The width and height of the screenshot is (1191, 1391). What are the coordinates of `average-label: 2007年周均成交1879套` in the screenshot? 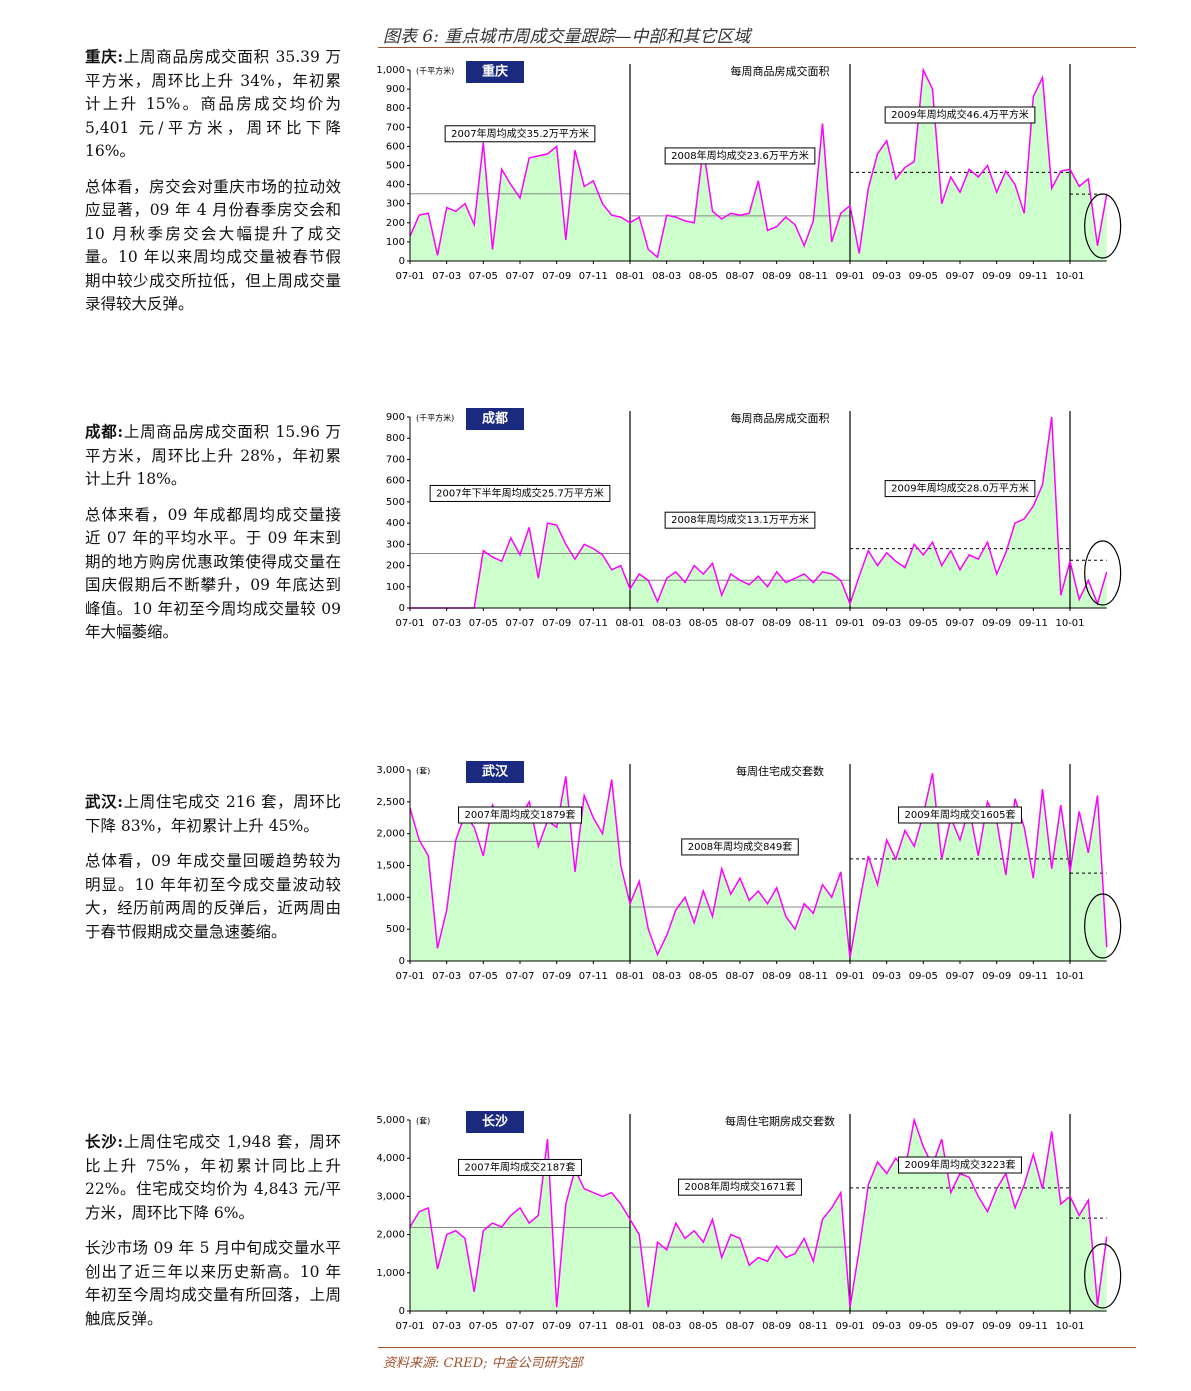 It's located at (520, 814).